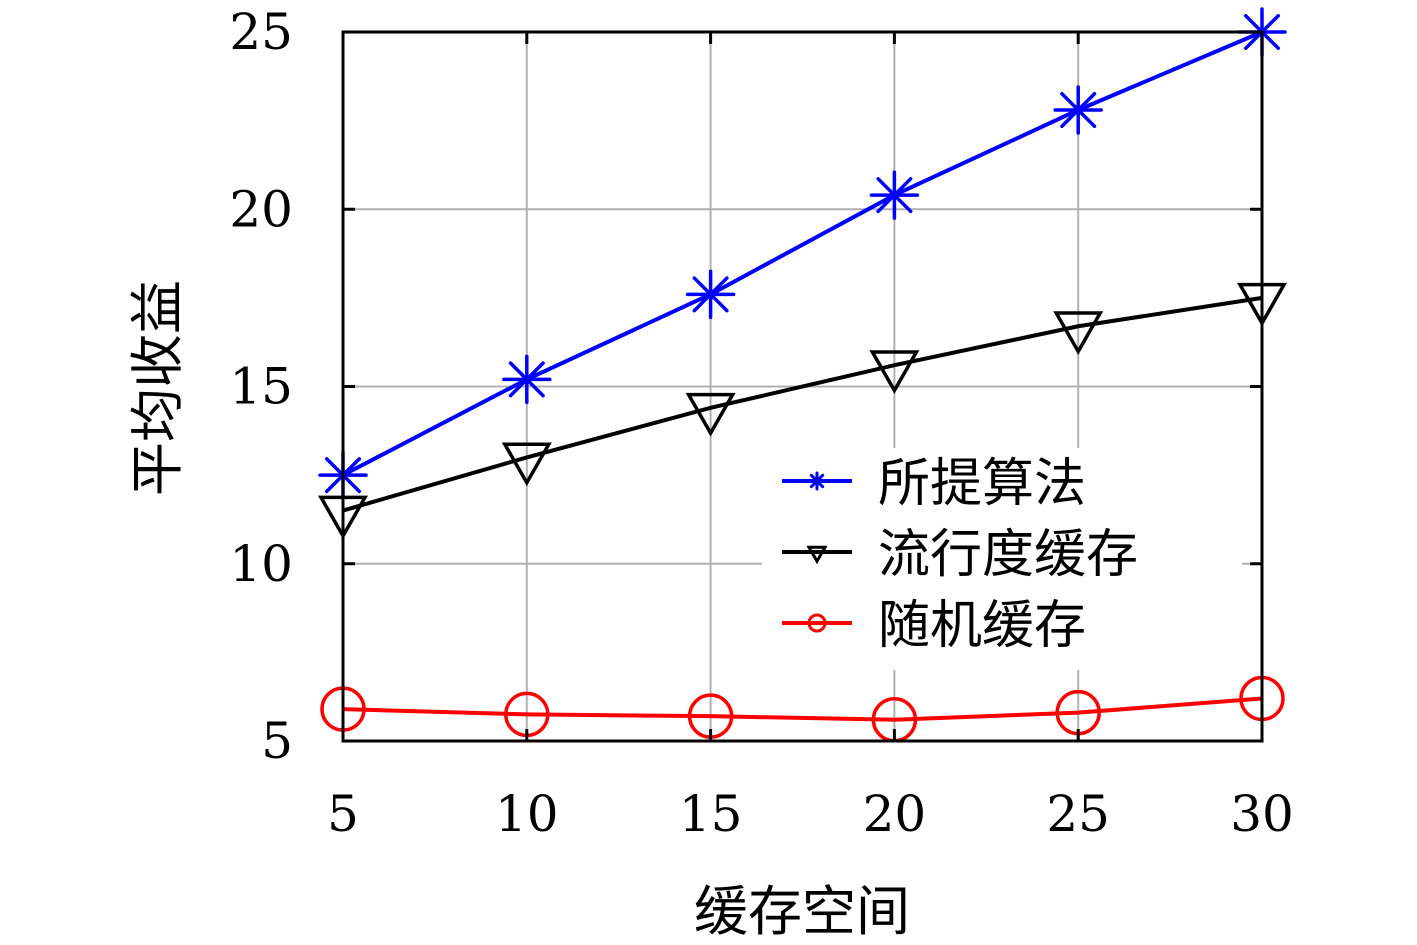 The image size is (1417, 945). I want to click on y-tick-label: 10, so click(261, 564).